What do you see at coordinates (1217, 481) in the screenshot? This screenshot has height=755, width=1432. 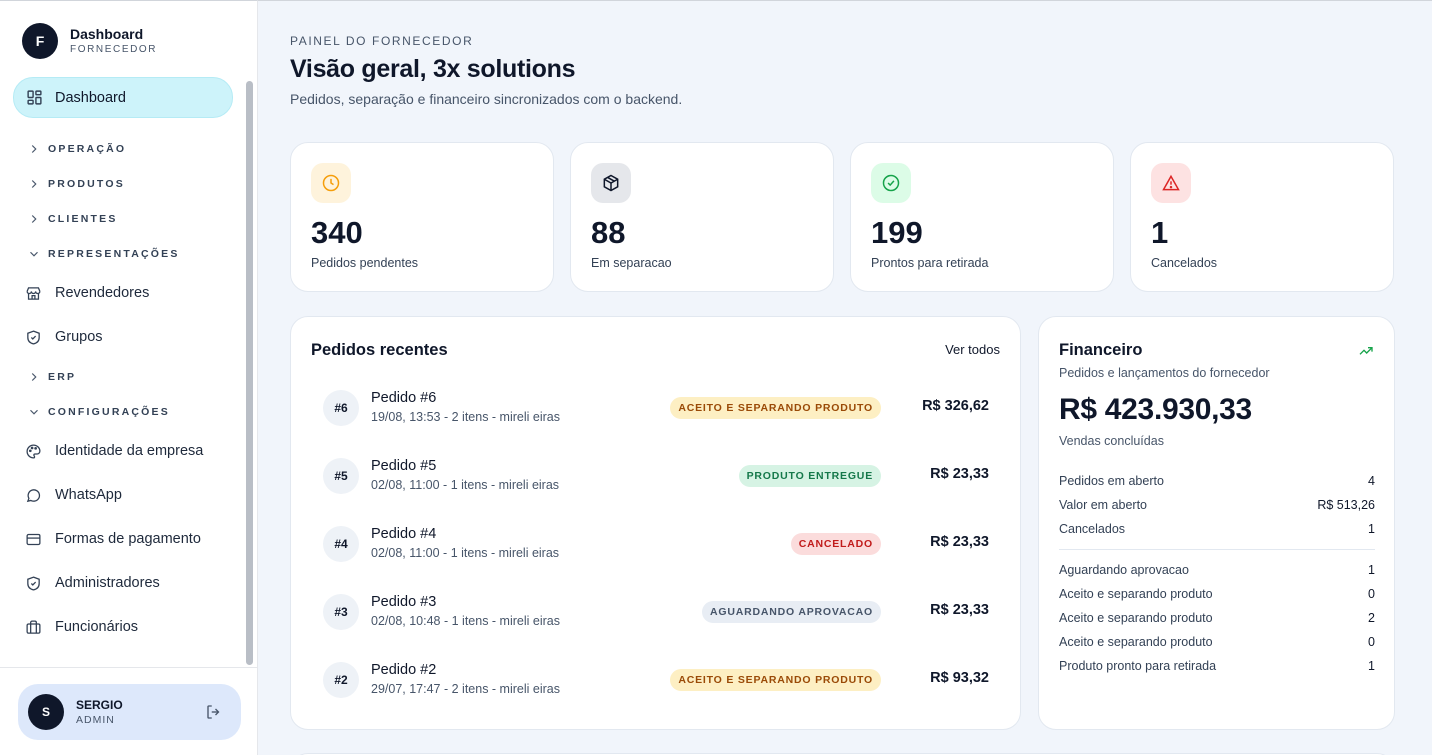 I see `financeiro-row: Pedidos em aberto 4` at bounding box center [1217, 481].